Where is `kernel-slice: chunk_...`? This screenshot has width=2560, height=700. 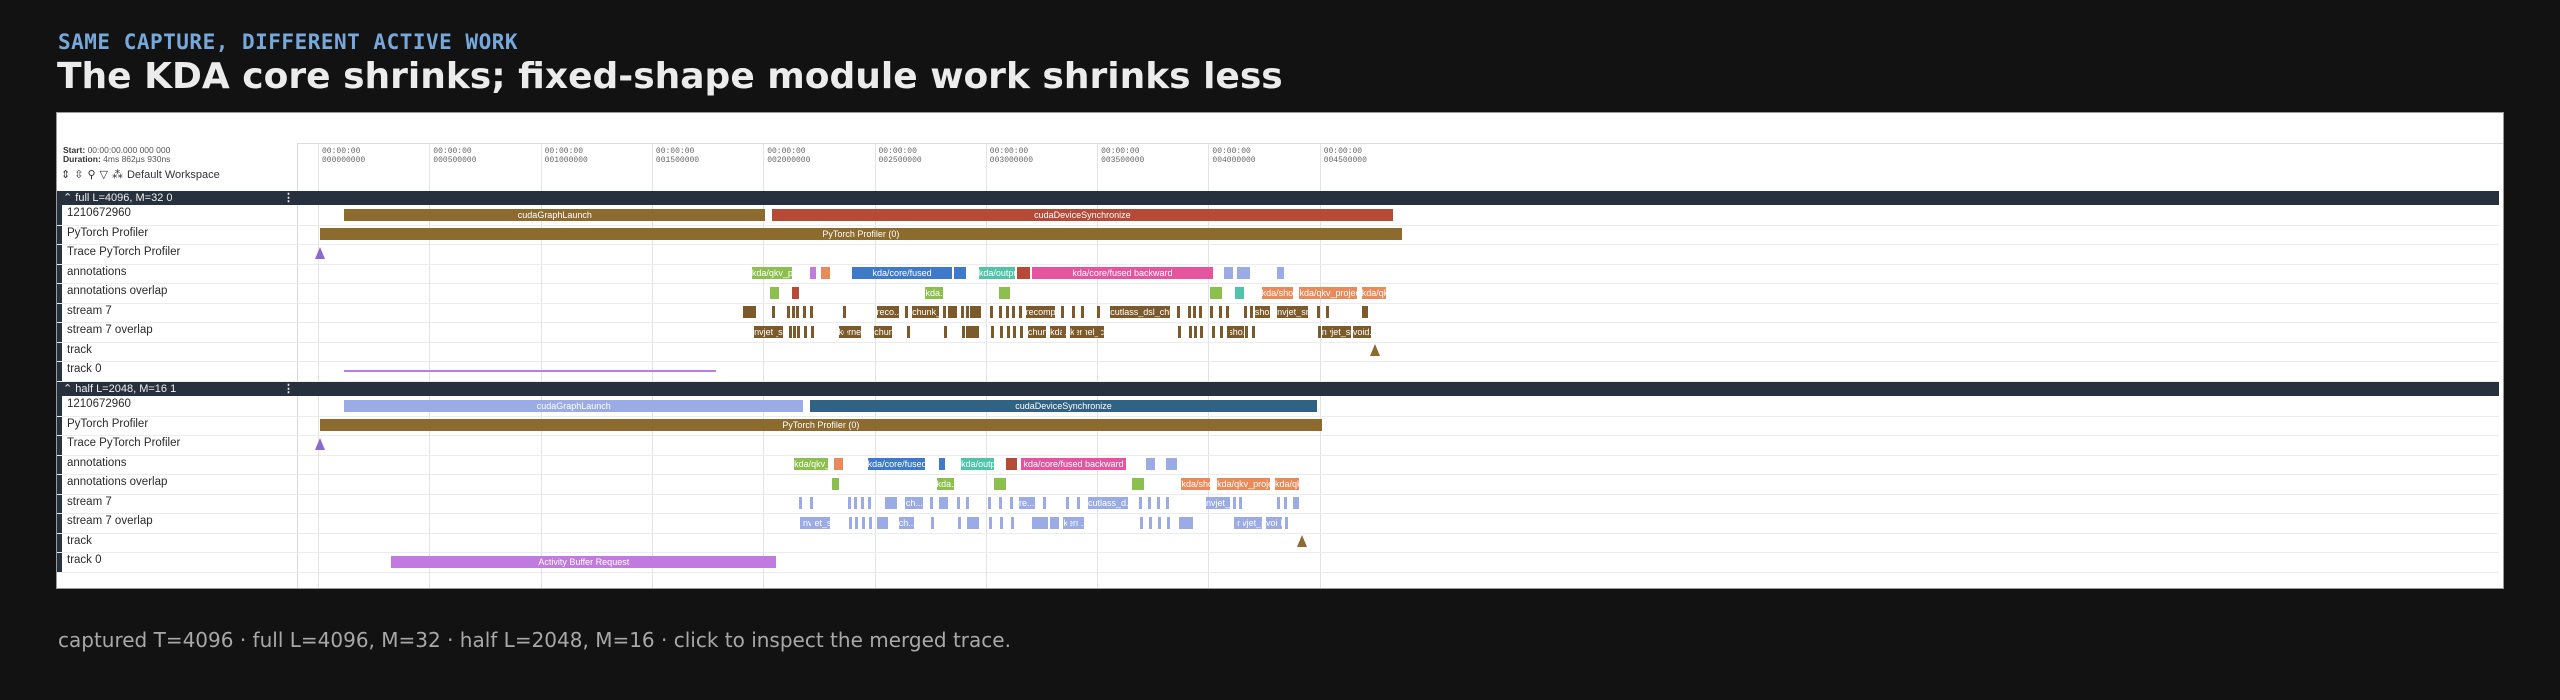
kernel-slice: chunk_... is located at coordinates (925, 312).